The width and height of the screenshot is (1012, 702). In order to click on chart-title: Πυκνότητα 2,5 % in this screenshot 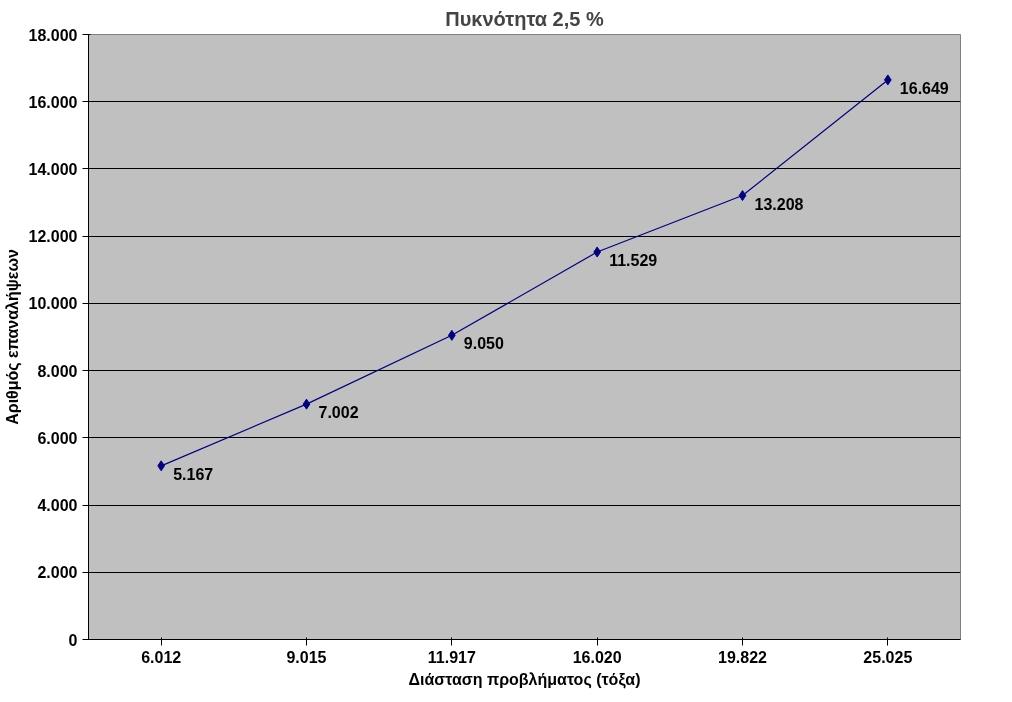, I will do `click(524, 18)`.